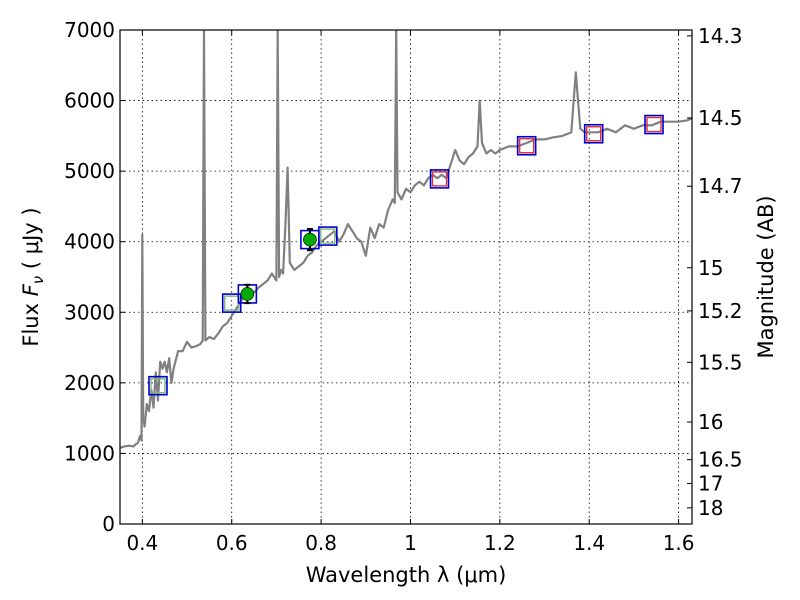 Image resolution: width=800 pixels, height=600 pixels. I want to click on x-tick-label: 1, so click(410, 543).